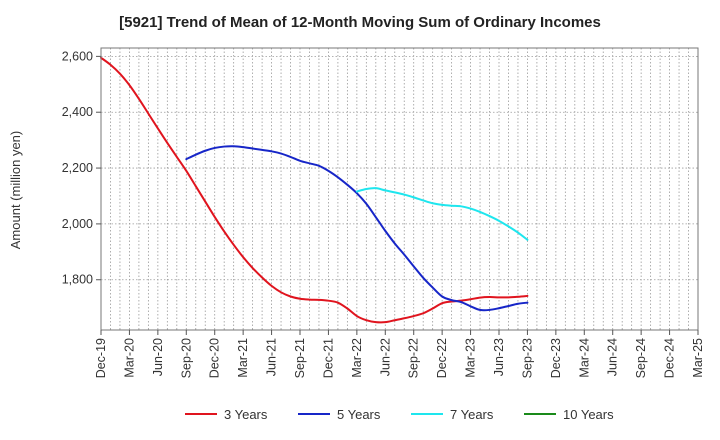  Describe the element at coordinates (328, 358) in the screenshot. I see `x-tick-label: Dec-21` at that location.